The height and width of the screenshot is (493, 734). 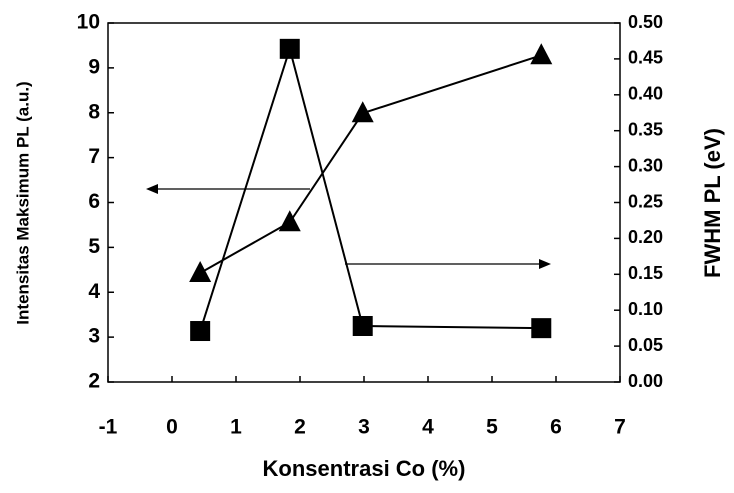 I want to click on y2-tick-label: 0.45, so click(x=645, y=58).